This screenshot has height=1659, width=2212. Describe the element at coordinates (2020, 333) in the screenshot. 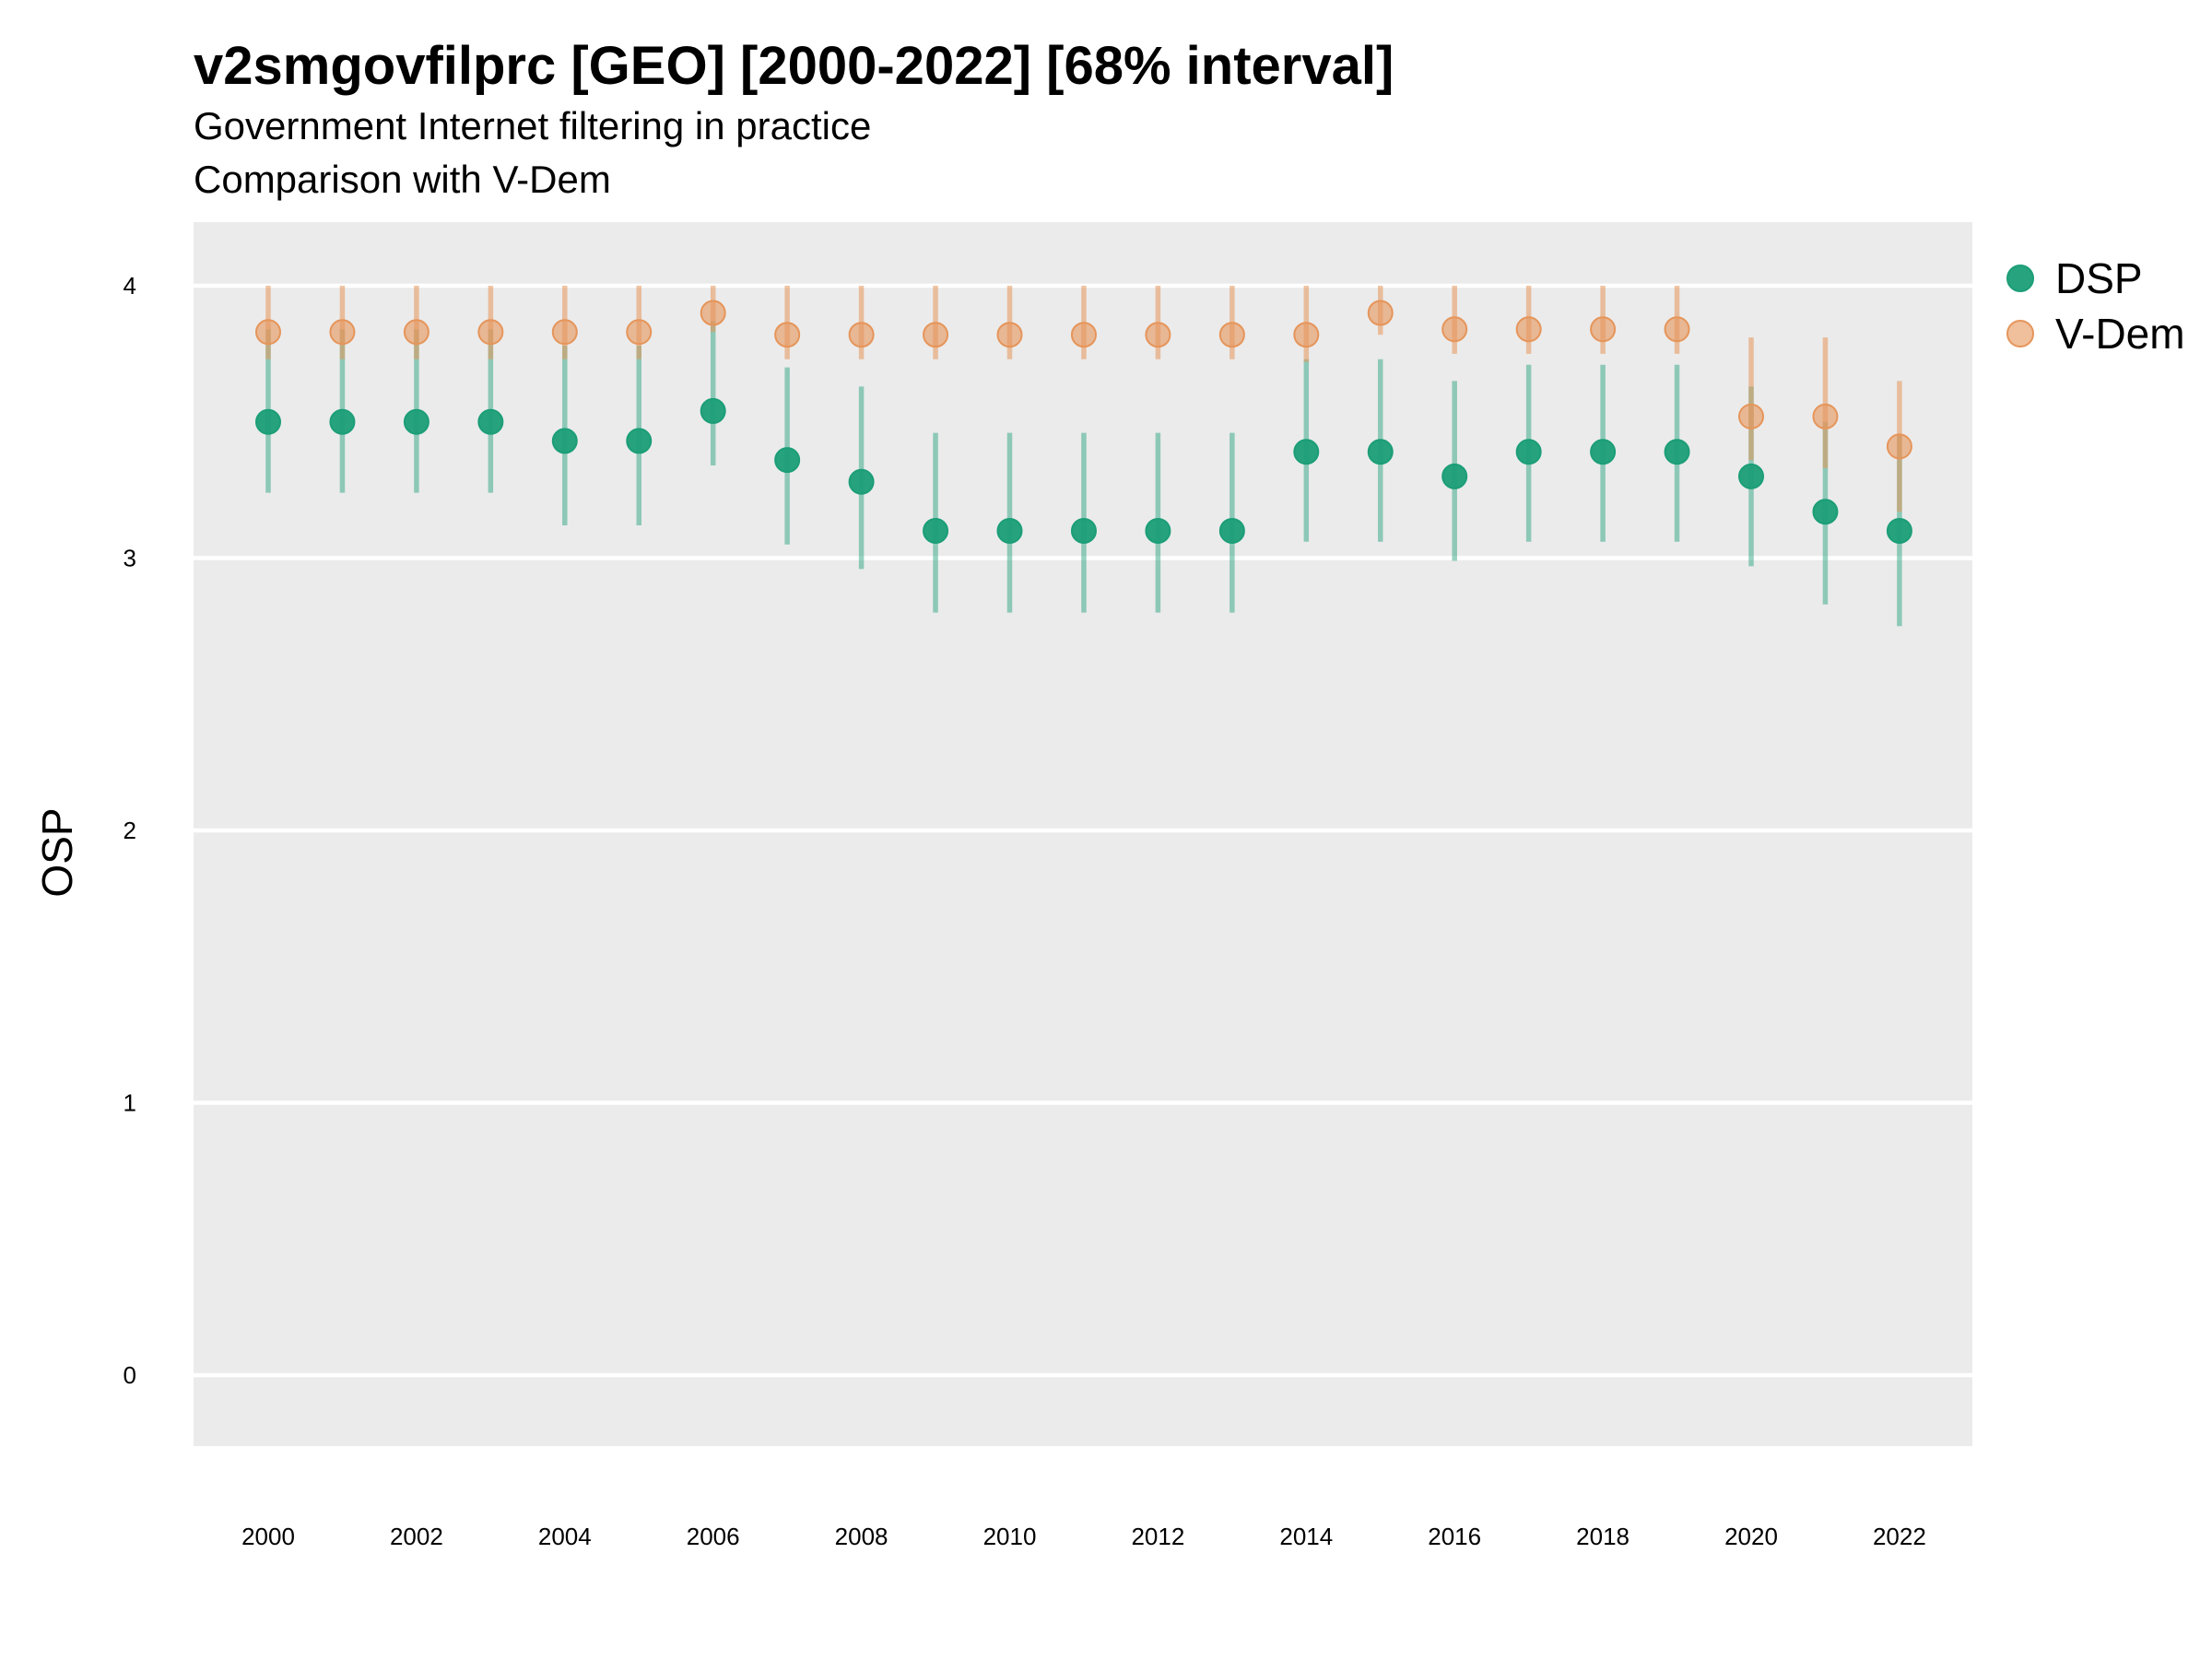

I see `legend-swatch-v-dem` at that location.